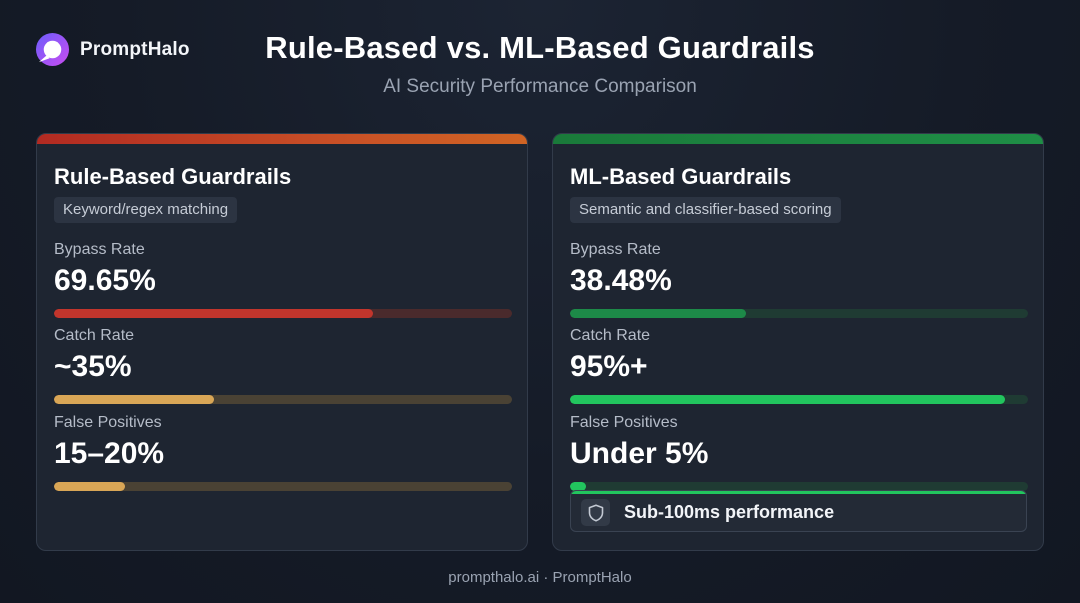 This screenshot has height=603, width=1080. Describe the element at coordinates (146, 210) in the screenshot. I see `card-tag: Keyword/regex matching` at that location.